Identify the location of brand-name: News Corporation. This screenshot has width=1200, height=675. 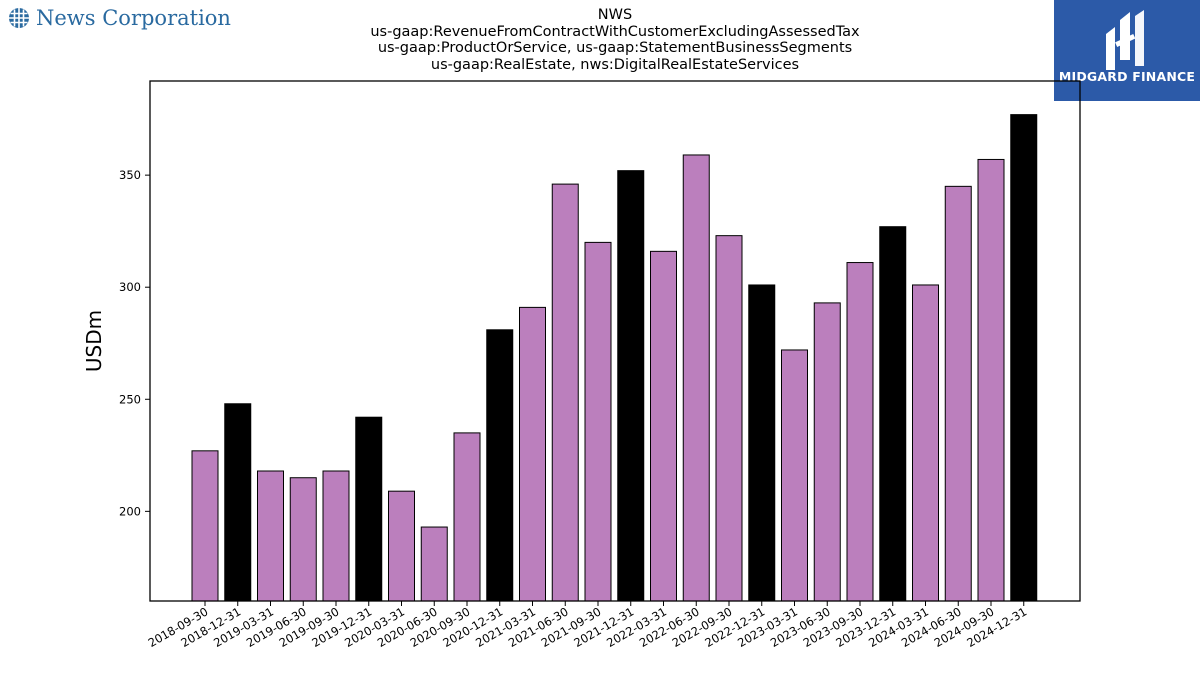
(133, 18).